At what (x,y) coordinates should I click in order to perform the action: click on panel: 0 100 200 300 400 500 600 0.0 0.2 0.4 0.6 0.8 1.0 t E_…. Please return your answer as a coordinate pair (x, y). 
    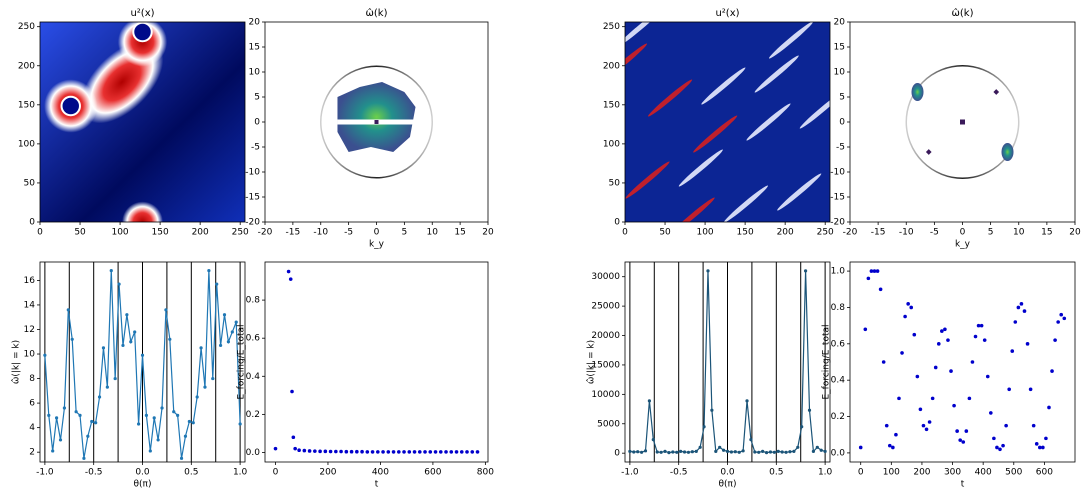
    Looking at the image, I should click on (949, 375).